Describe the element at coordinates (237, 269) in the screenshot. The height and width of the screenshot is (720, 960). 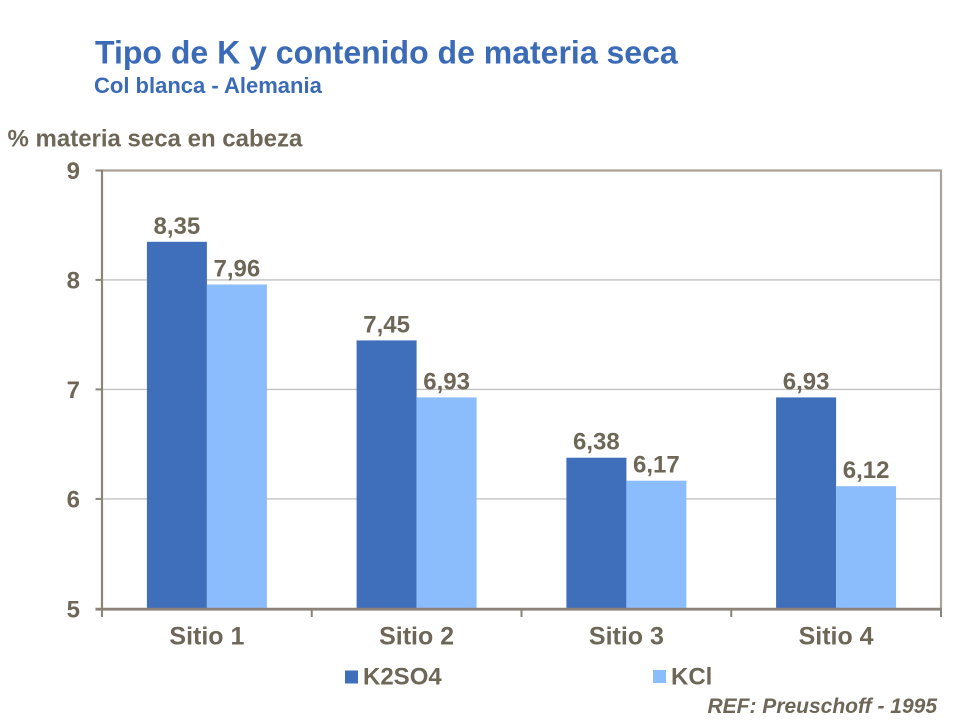
I see `svg-text: 7,96` at that location.